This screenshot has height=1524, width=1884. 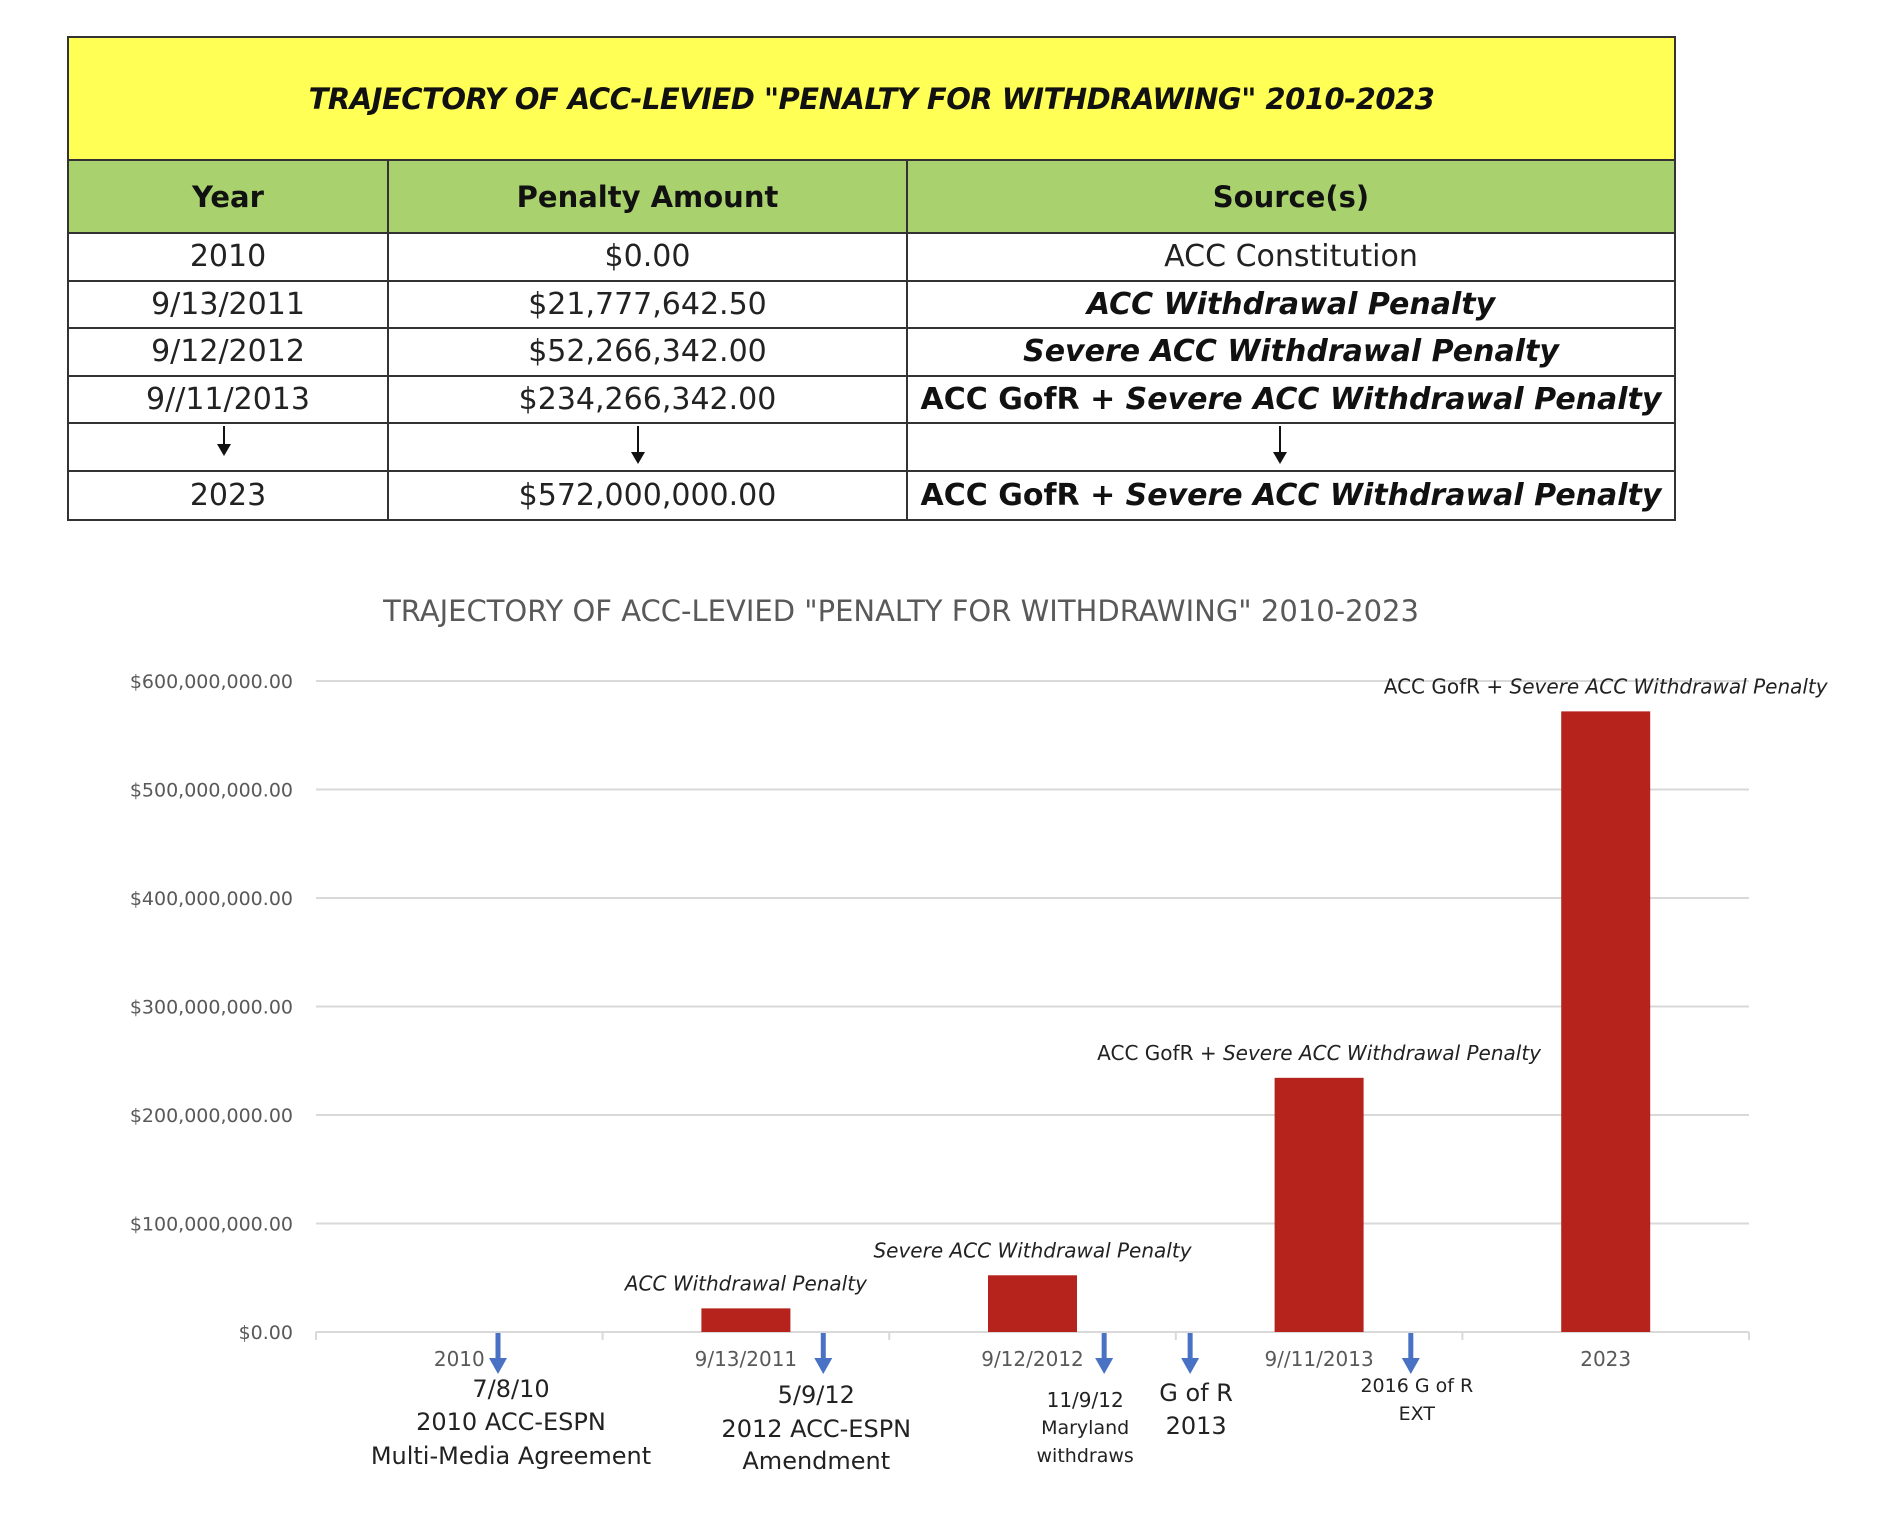 I want to click on year-cell: 2010, so click(x=229, y=257).